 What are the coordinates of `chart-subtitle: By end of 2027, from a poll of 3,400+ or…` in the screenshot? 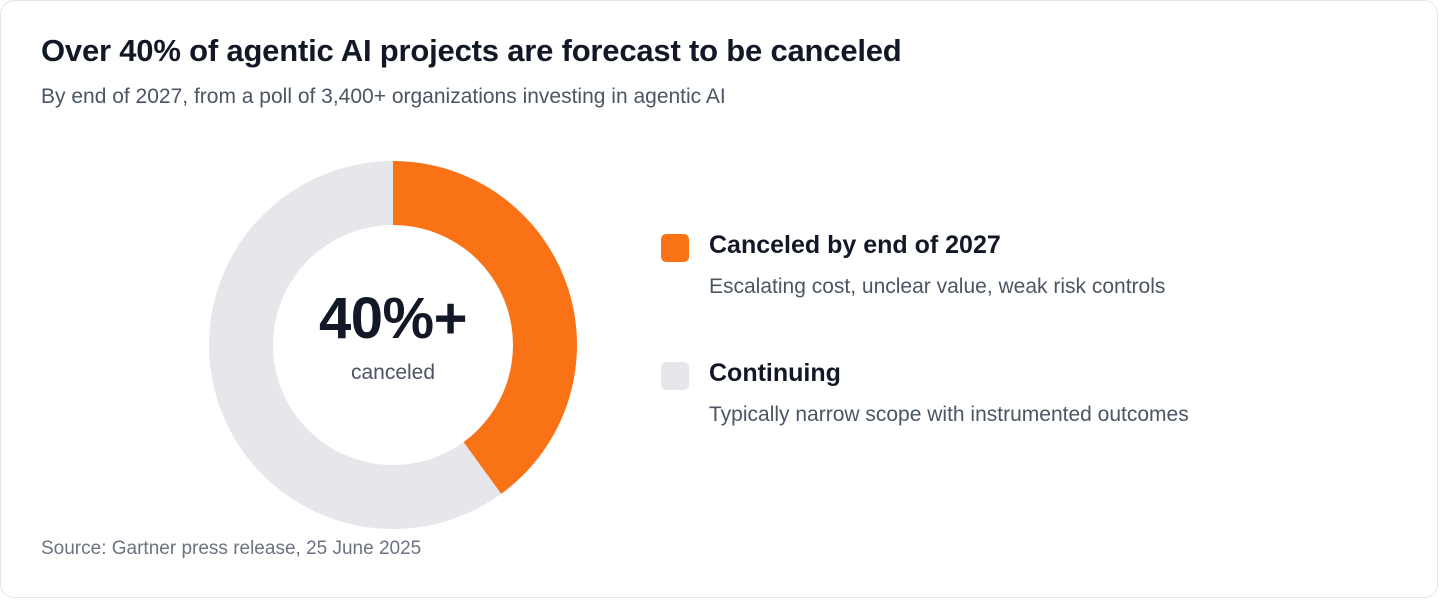 It's located at (383, 96).